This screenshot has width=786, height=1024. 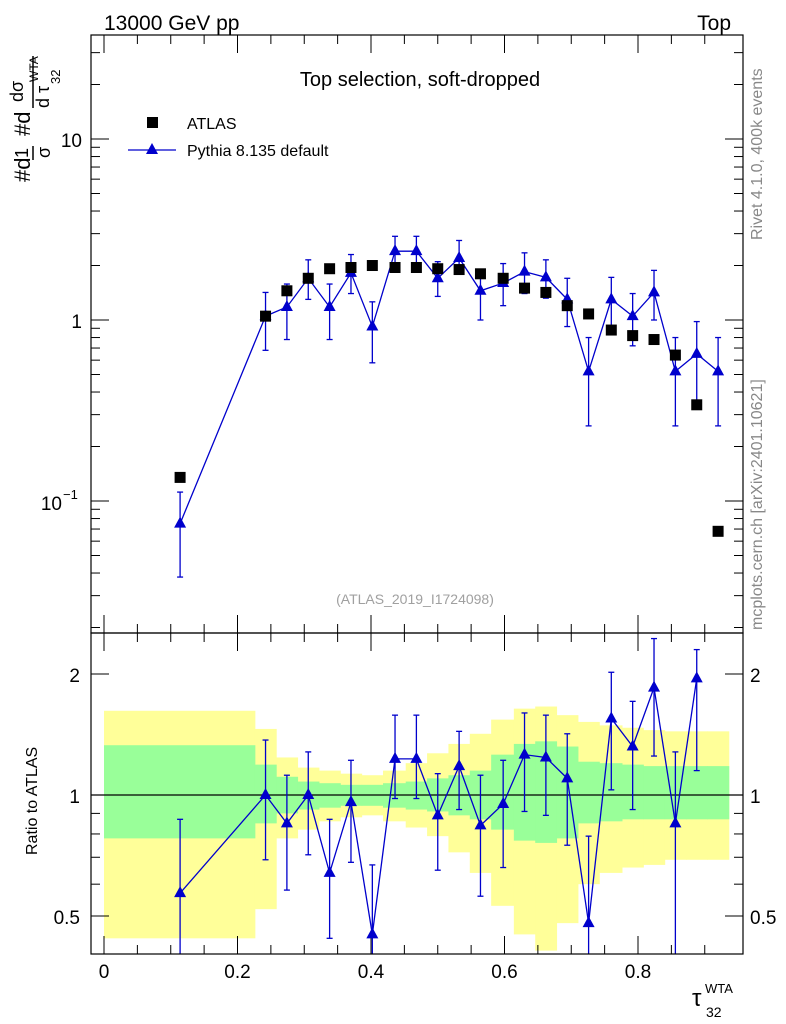 What do you see at coordinates (74, 676) in the screenshot?
I see `ratio-ytick-label-2-left: 2` at bounding box center [74, 676].